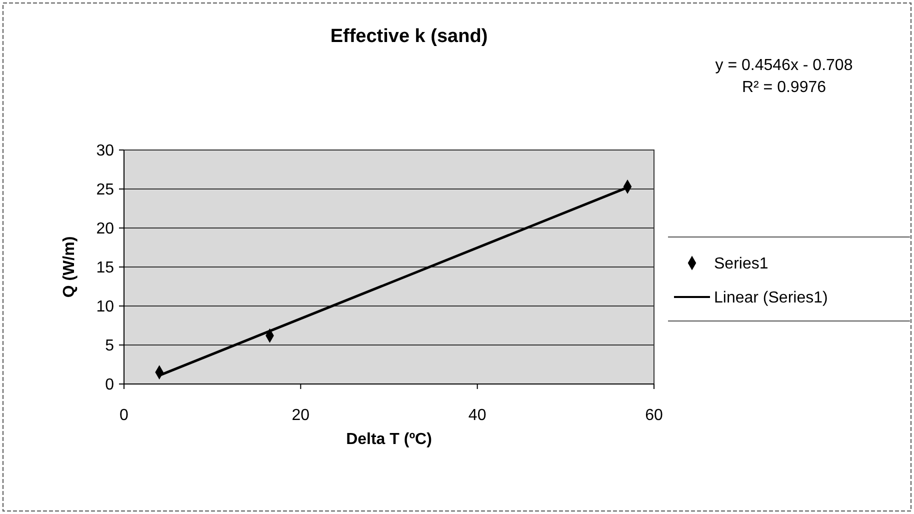  What do you see at coordinates (109, 346) in the screenshot?
I see `y-tick-label: 5` at bounding box center [109, 346].